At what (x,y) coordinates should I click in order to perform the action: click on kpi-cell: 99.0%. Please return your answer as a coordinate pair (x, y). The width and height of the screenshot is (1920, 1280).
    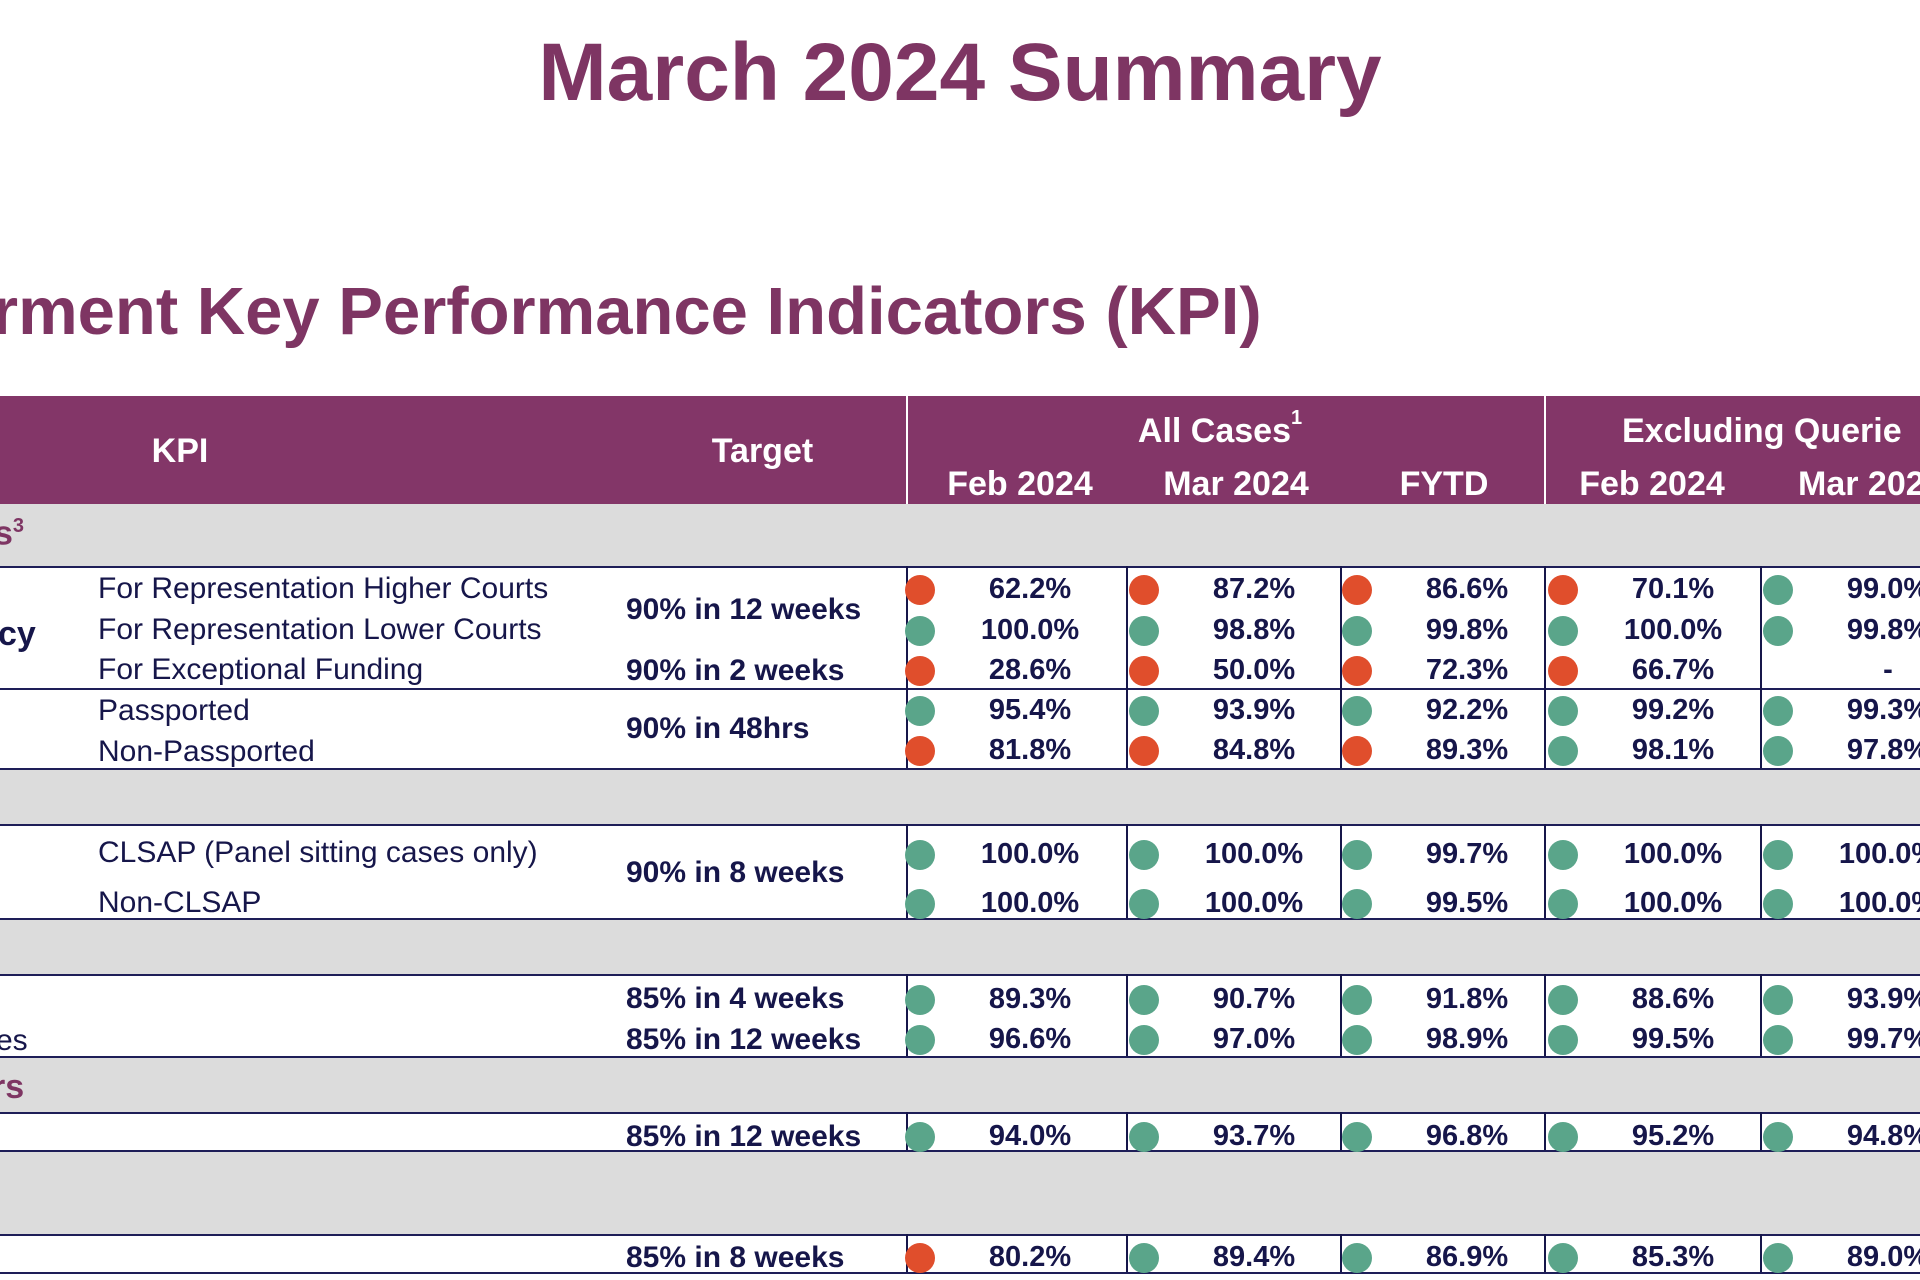
    Looking at the image, I should click on (1841, 590).